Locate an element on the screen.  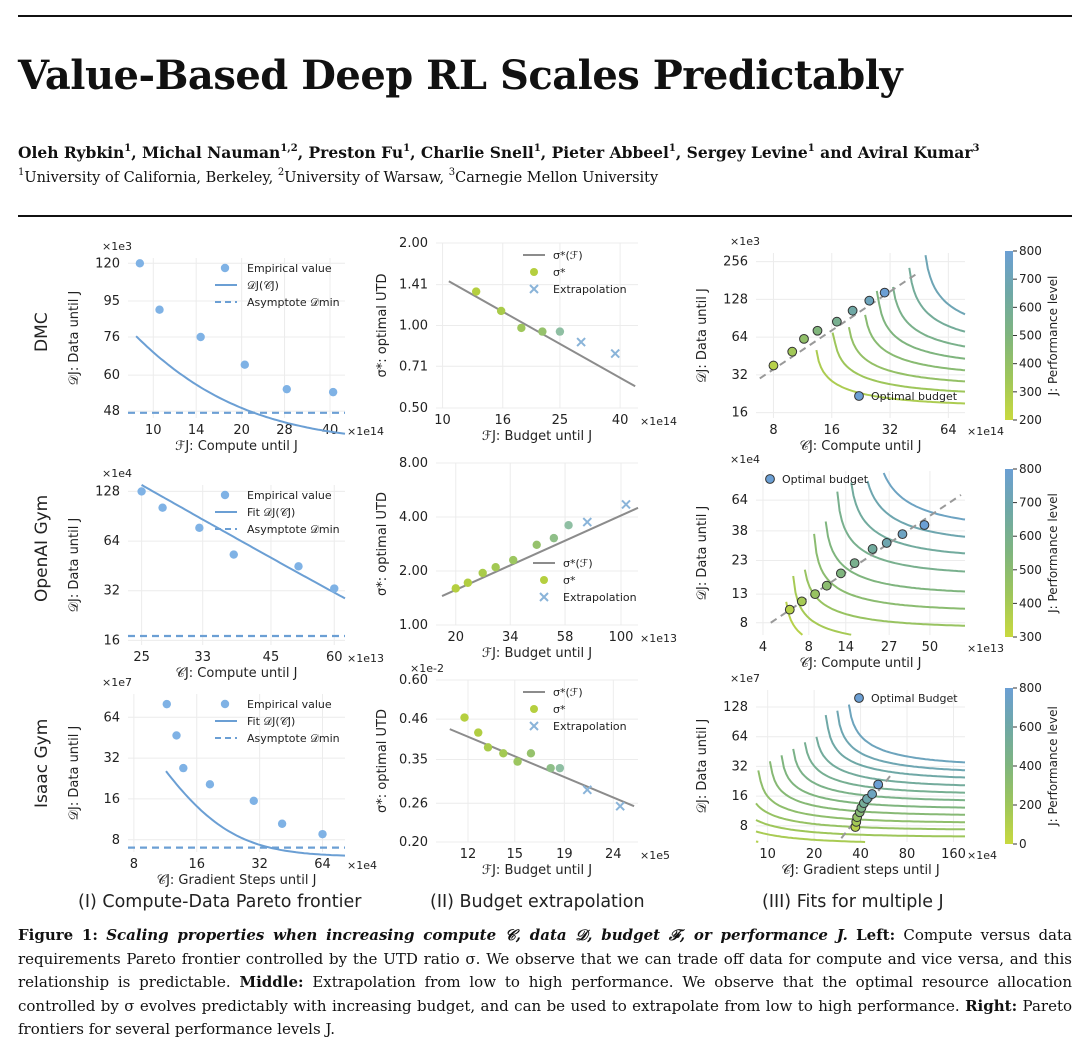
x-tick-label: 32 is located at coordinates (259, 864).